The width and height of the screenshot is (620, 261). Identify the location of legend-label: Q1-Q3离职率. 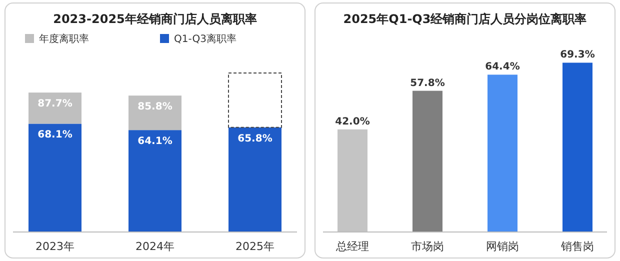
(205, 39).